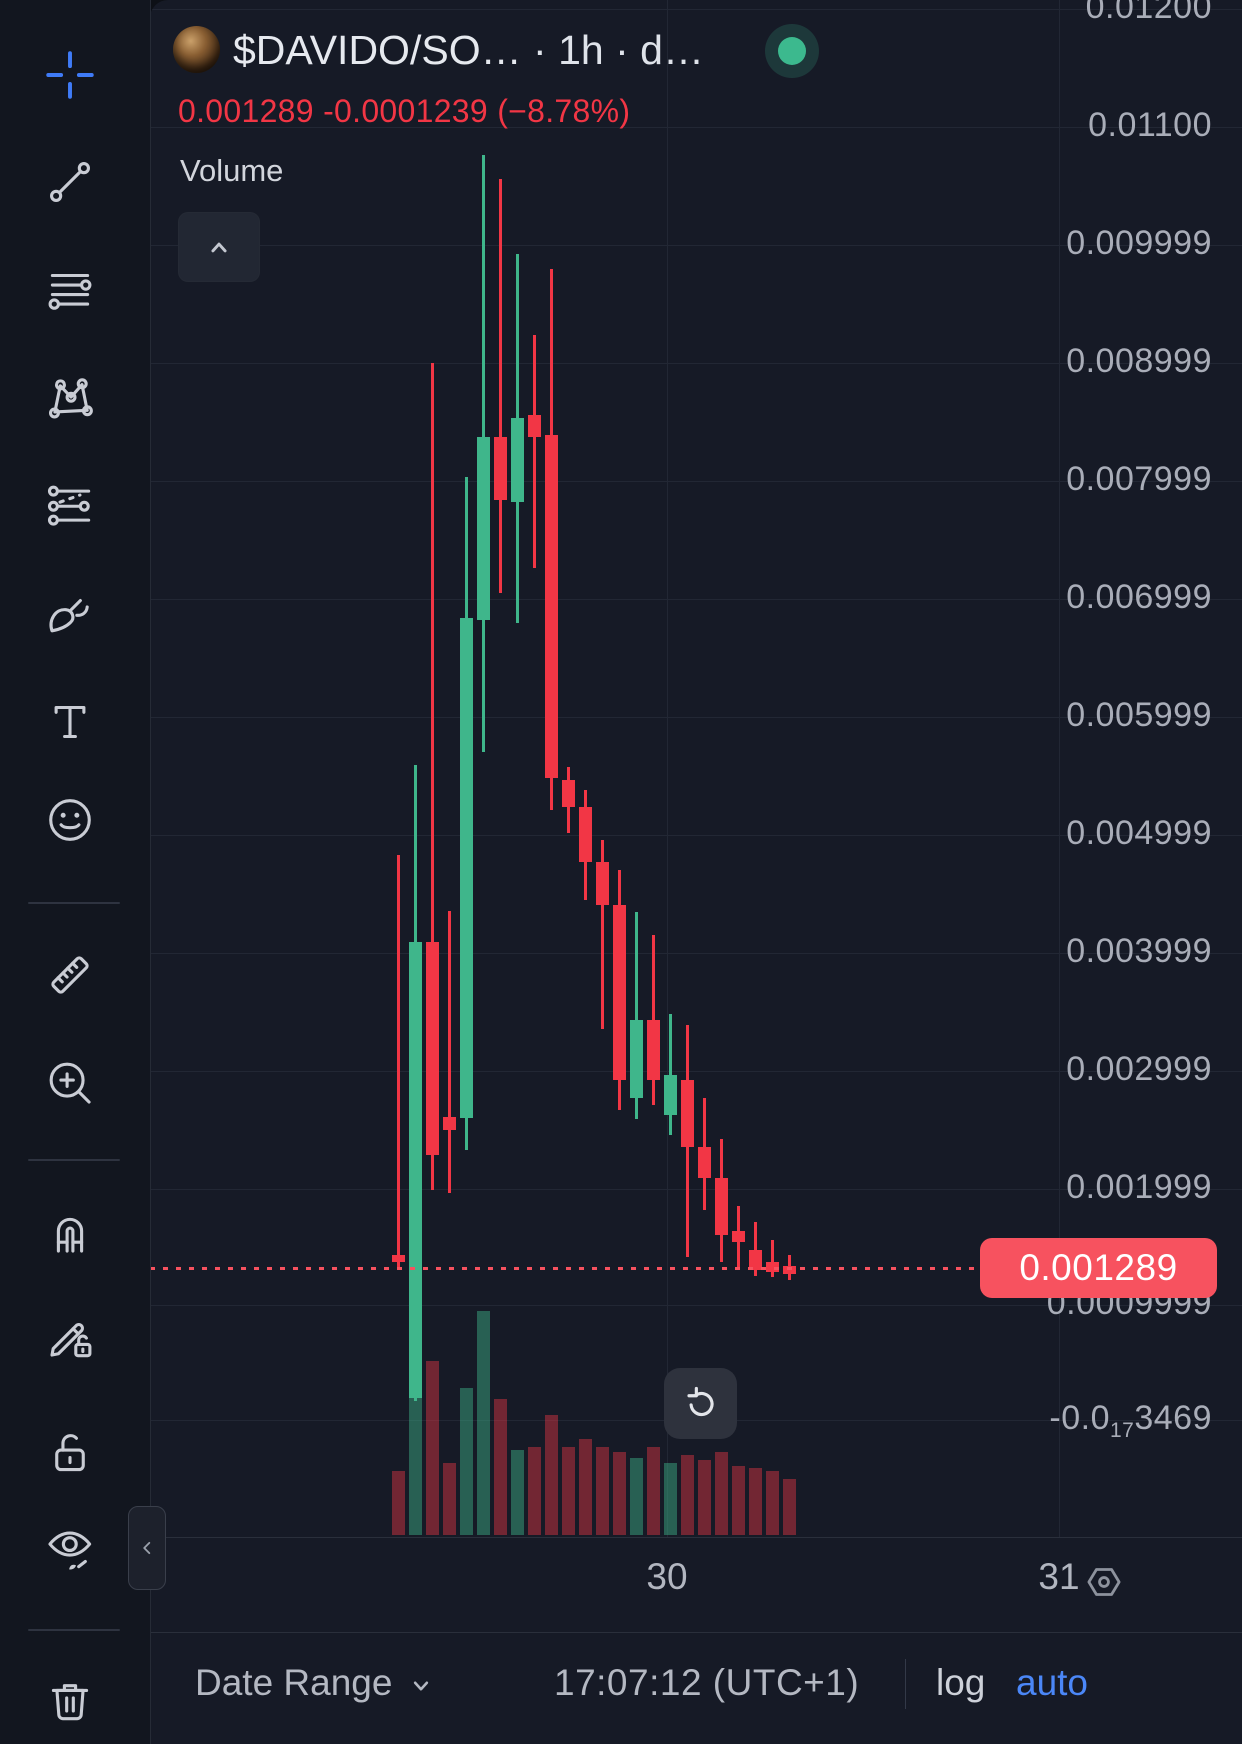 The height and width of the screenshot is (1744, 1242). Describe the element at coordinates (1098, 1268) in the screenshot. I see `last-price-badge: 0.001289` at that location.